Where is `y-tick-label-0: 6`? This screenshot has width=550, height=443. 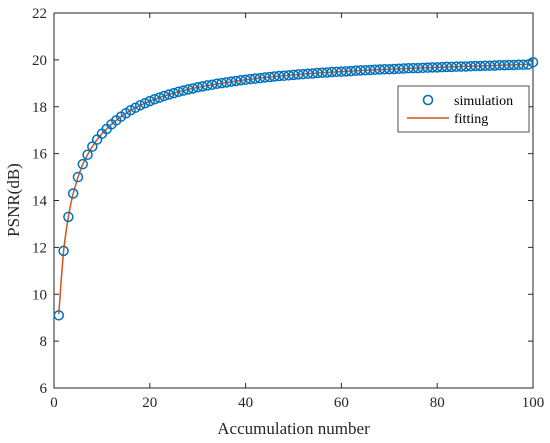 y-tick-label-0: 6 is located at coordinates (44, 389).